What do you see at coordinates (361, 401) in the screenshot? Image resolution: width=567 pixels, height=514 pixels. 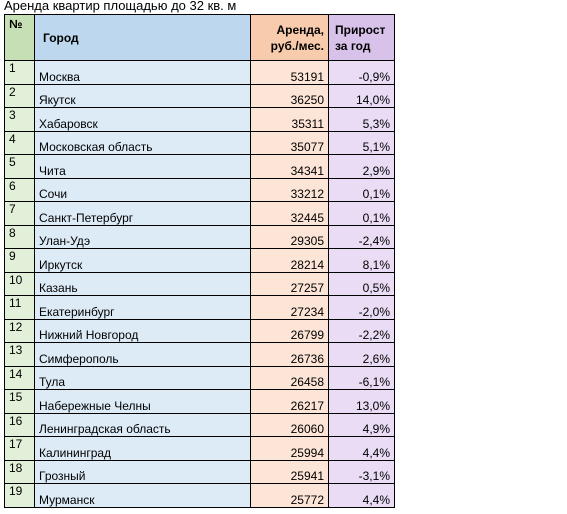 I see `cell-growth: 13,0%` at bounding box center [361, 401].